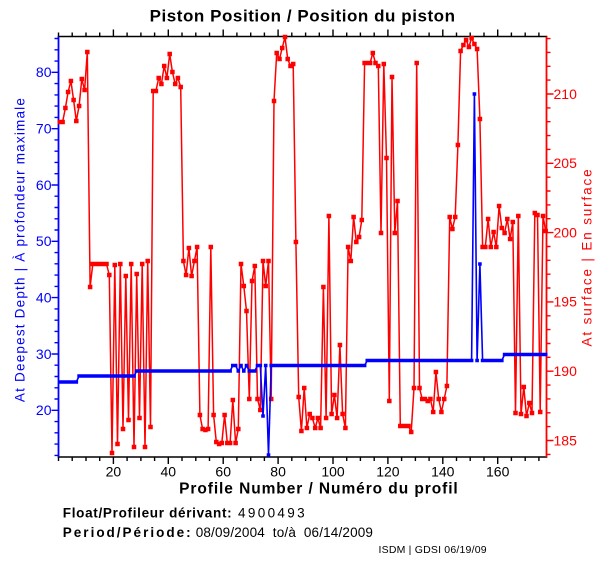  I want to click on svg-text: 160, so click(498, 472).